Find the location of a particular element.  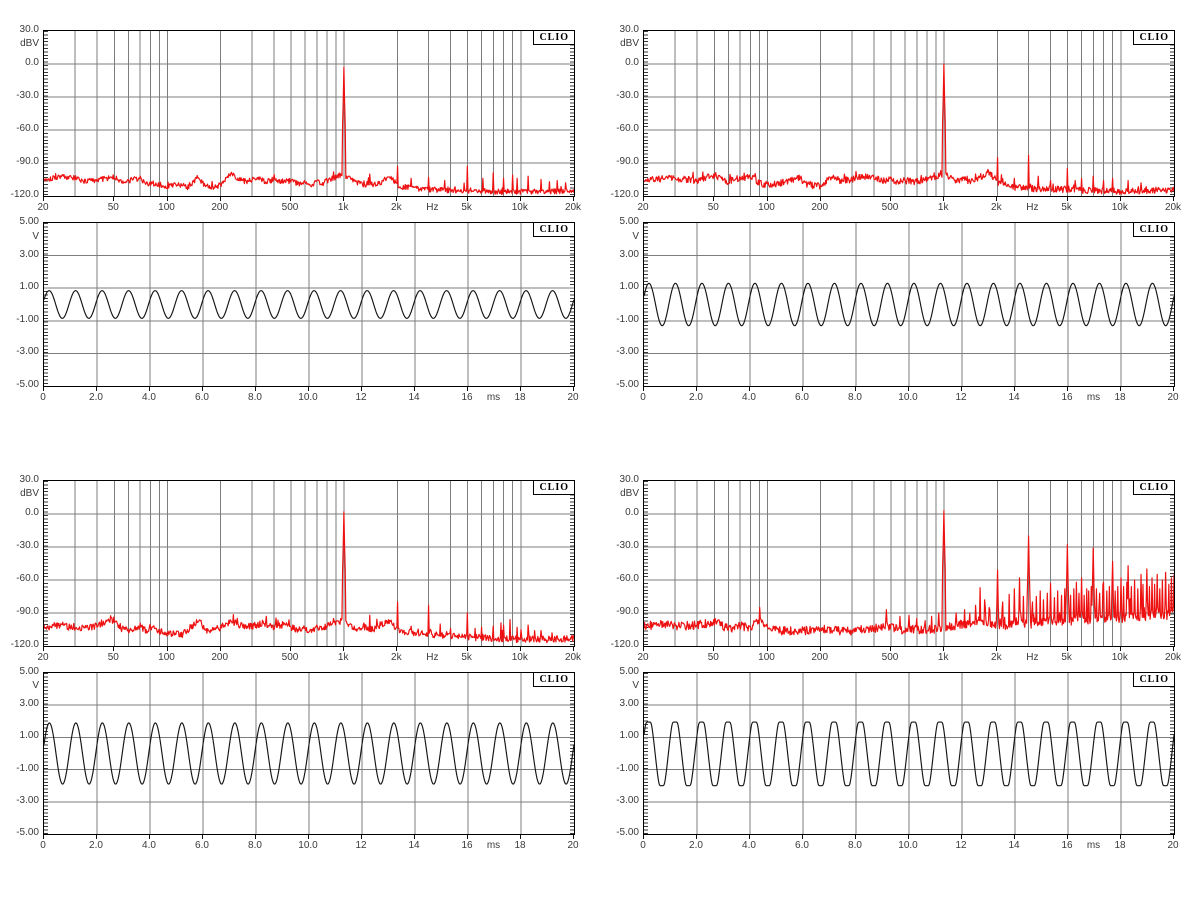

y-axis-unit-label: V is located at coordinates (635, 236).